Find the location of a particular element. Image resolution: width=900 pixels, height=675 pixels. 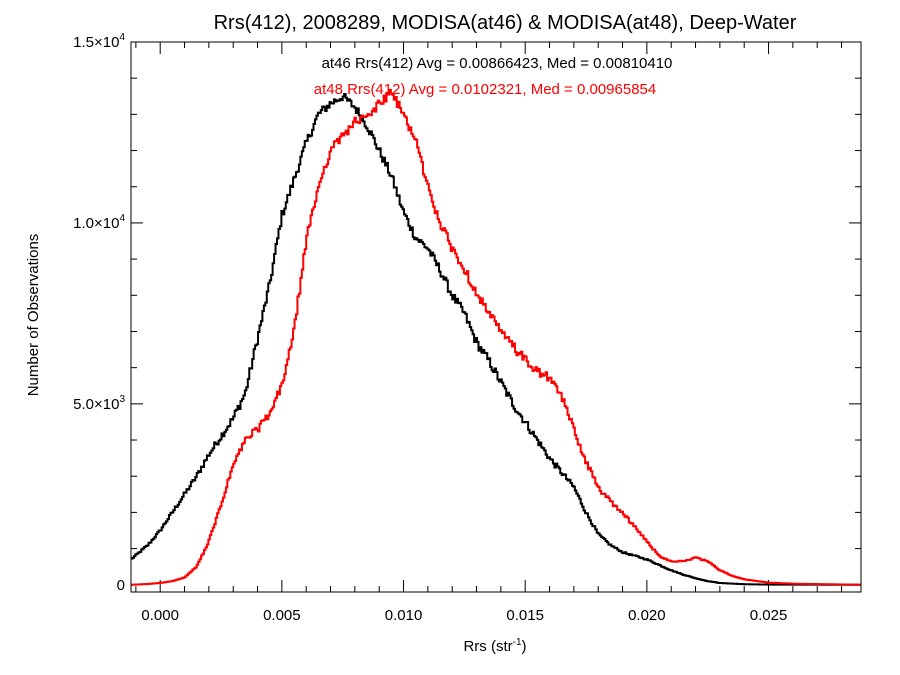

y-tick-mantissa: 5.0×10 is located at coordinates (96, 404).